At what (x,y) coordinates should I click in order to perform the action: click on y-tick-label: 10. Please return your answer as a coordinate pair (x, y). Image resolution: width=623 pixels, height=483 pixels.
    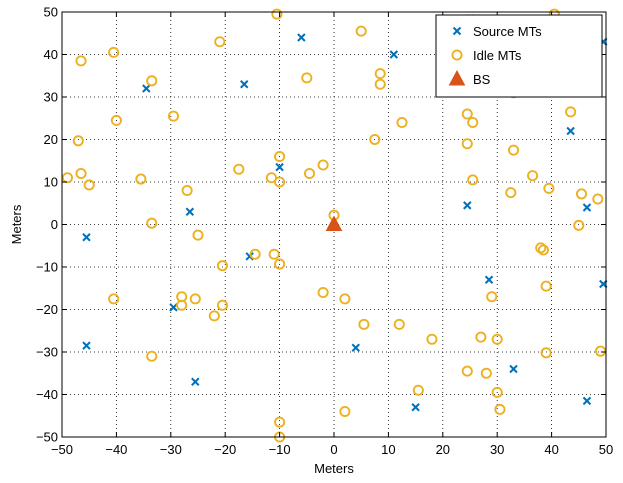
    Looking at the image, I should click on (51, 182).